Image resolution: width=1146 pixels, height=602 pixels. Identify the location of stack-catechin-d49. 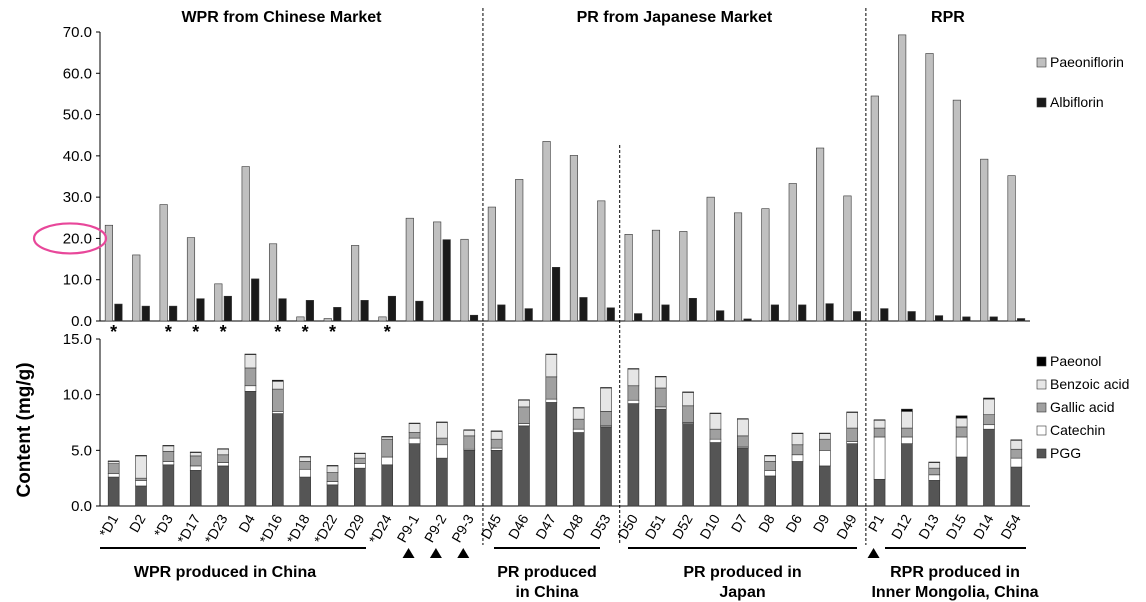
(852, 442).